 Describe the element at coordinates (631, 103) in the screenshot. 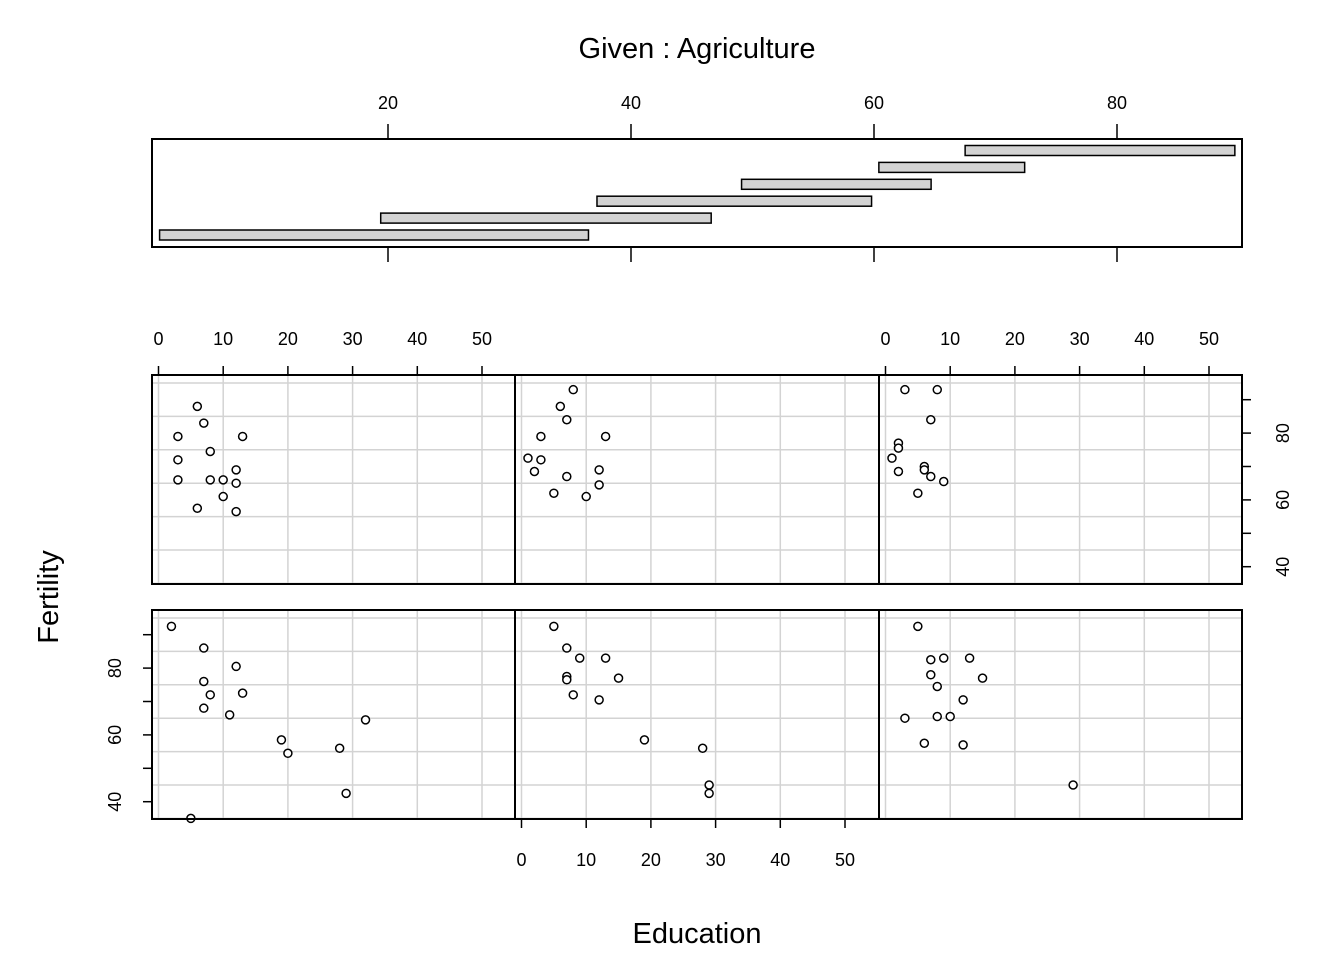

I see `given-tick-label: 40` at that location.